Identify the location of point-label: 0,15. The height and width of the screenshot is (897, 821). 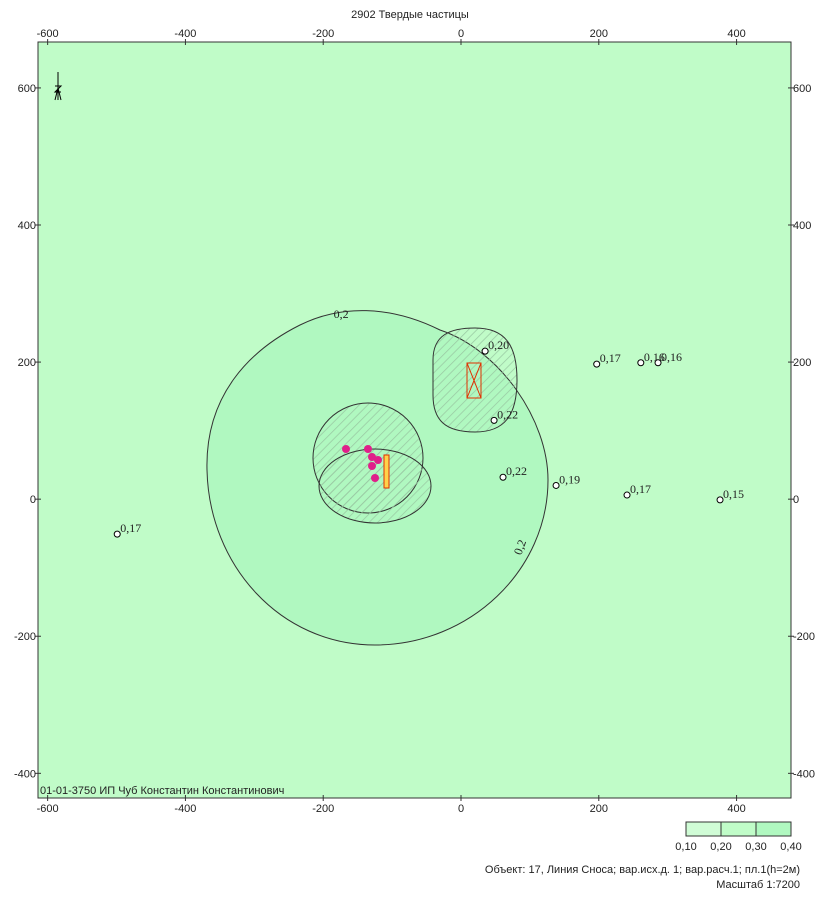
(733, 494).